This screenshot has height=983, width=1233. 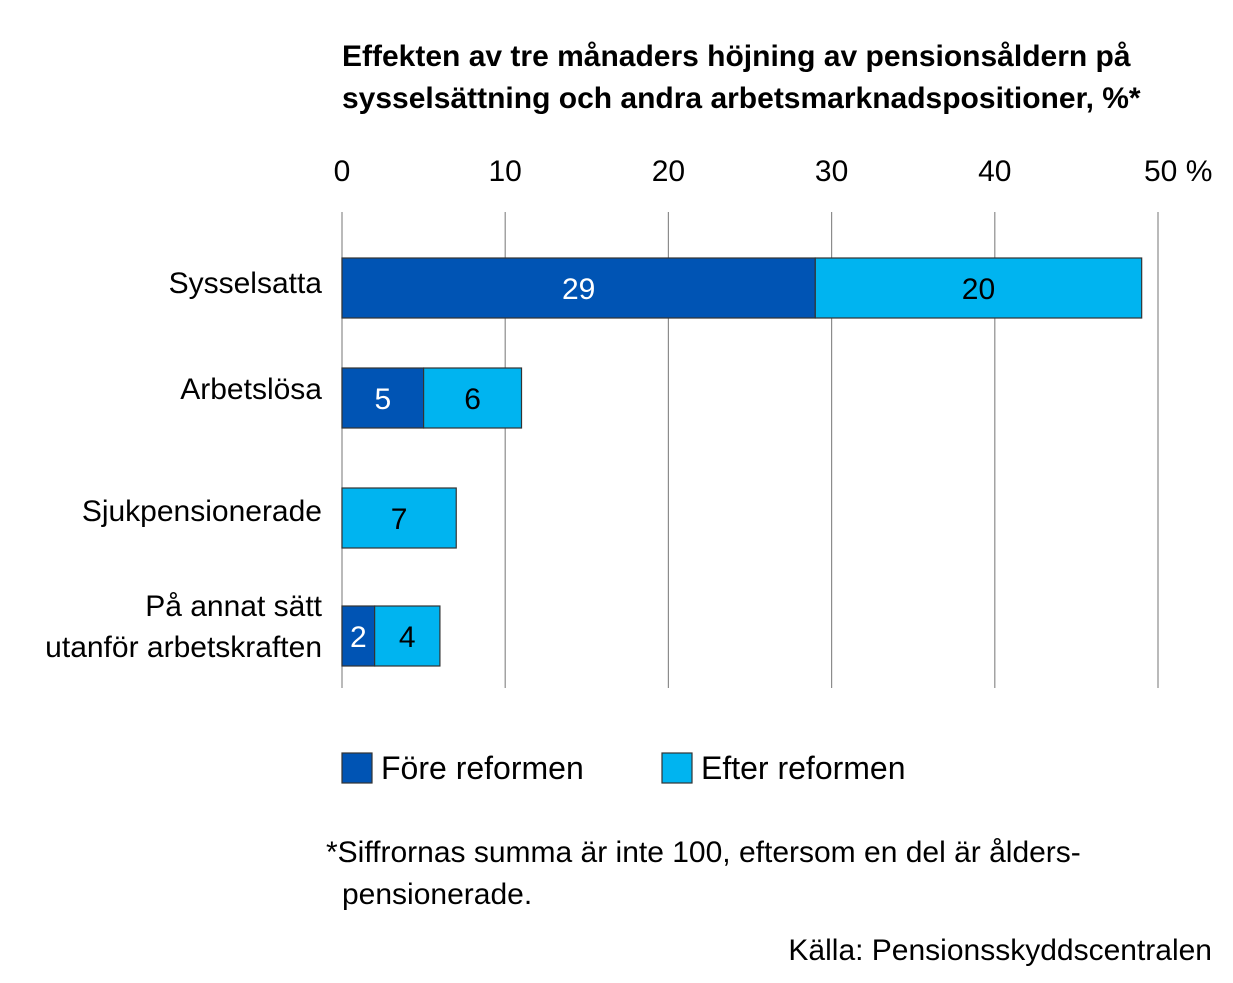 I want to click on x-tick-label-1: 10, so click(x=505, y=171).